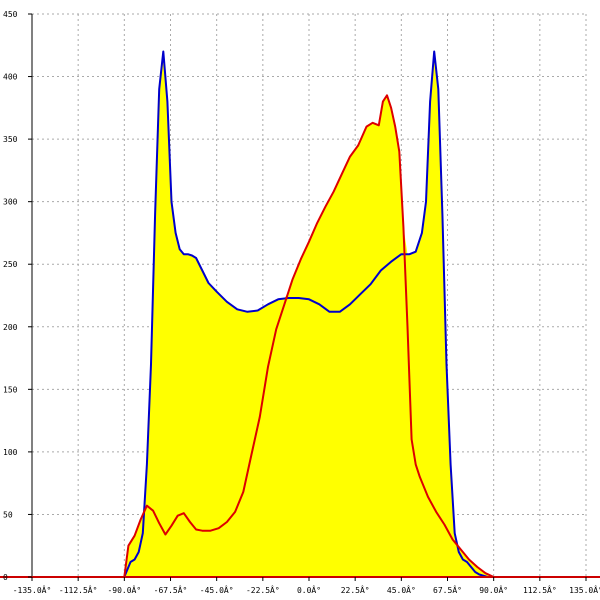 The height and width of the screenshot is (600, 600). I want to click on y-tick-label: 300, so click(10, 202).